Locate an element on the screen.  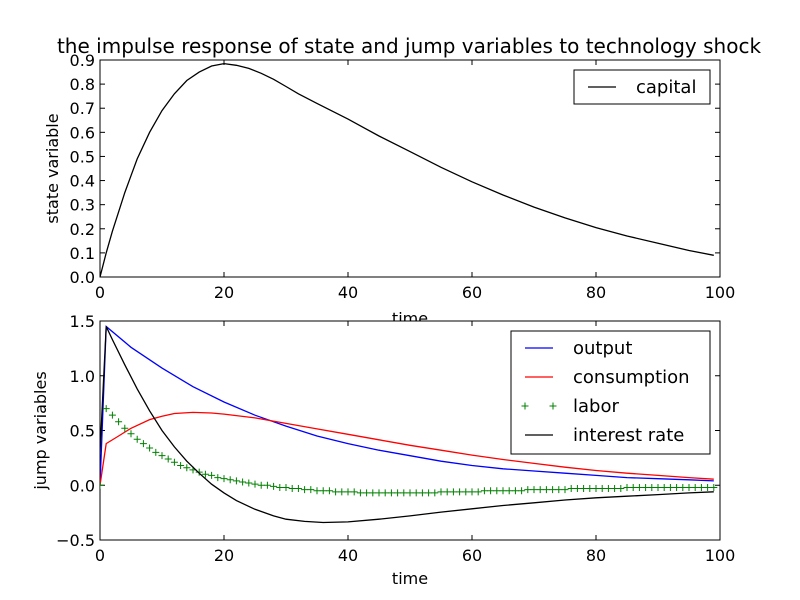
y-tick-label: 0.8 is located at coordinates (82, 84).